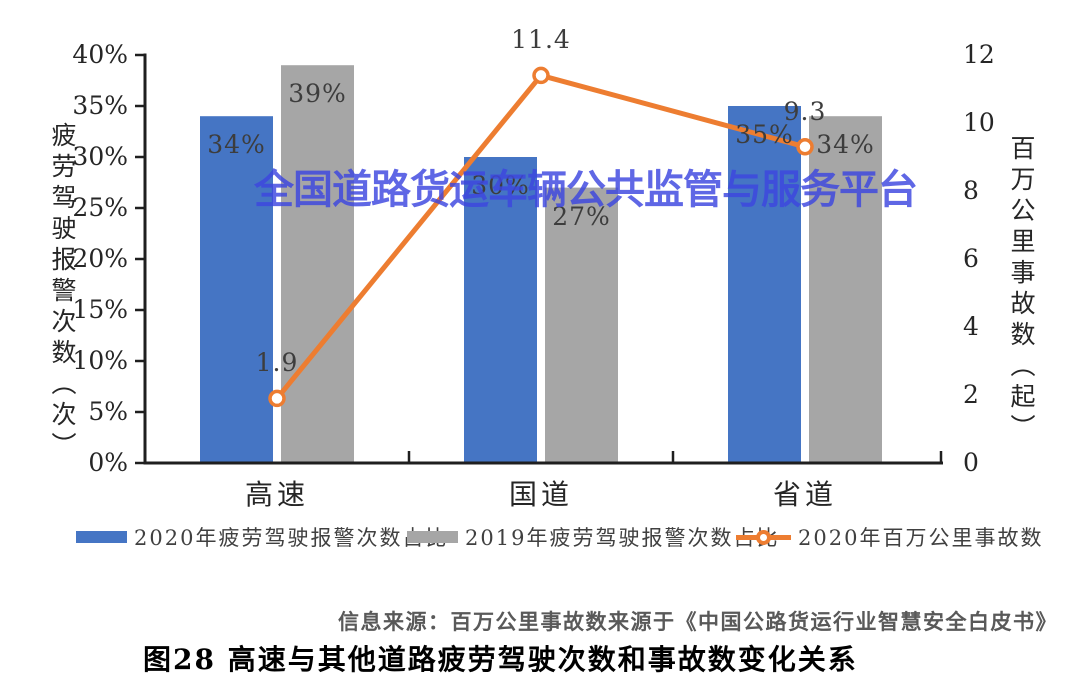 This screenshot has height=693, width=1080. Describe the element at coordinates (277, 398) in the screenshot. I see `line-marker-高速` at that location.